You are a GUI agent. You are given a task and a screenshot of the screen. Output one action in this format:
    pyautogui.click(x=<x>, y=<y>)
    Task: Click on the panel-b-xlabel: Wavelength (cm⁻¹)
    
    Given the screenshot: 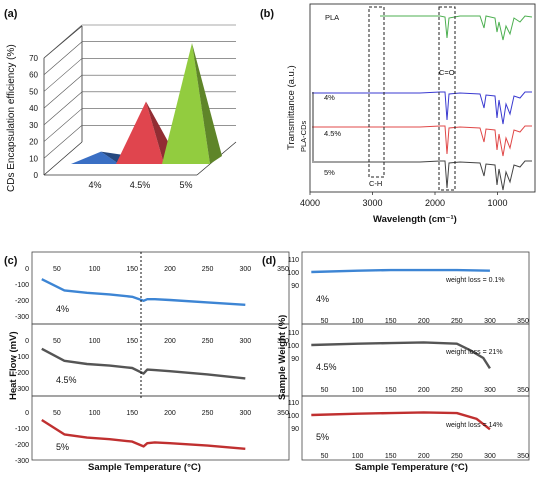 What is the action you would take?
    pyautogui.click(x=415, y=219)
    